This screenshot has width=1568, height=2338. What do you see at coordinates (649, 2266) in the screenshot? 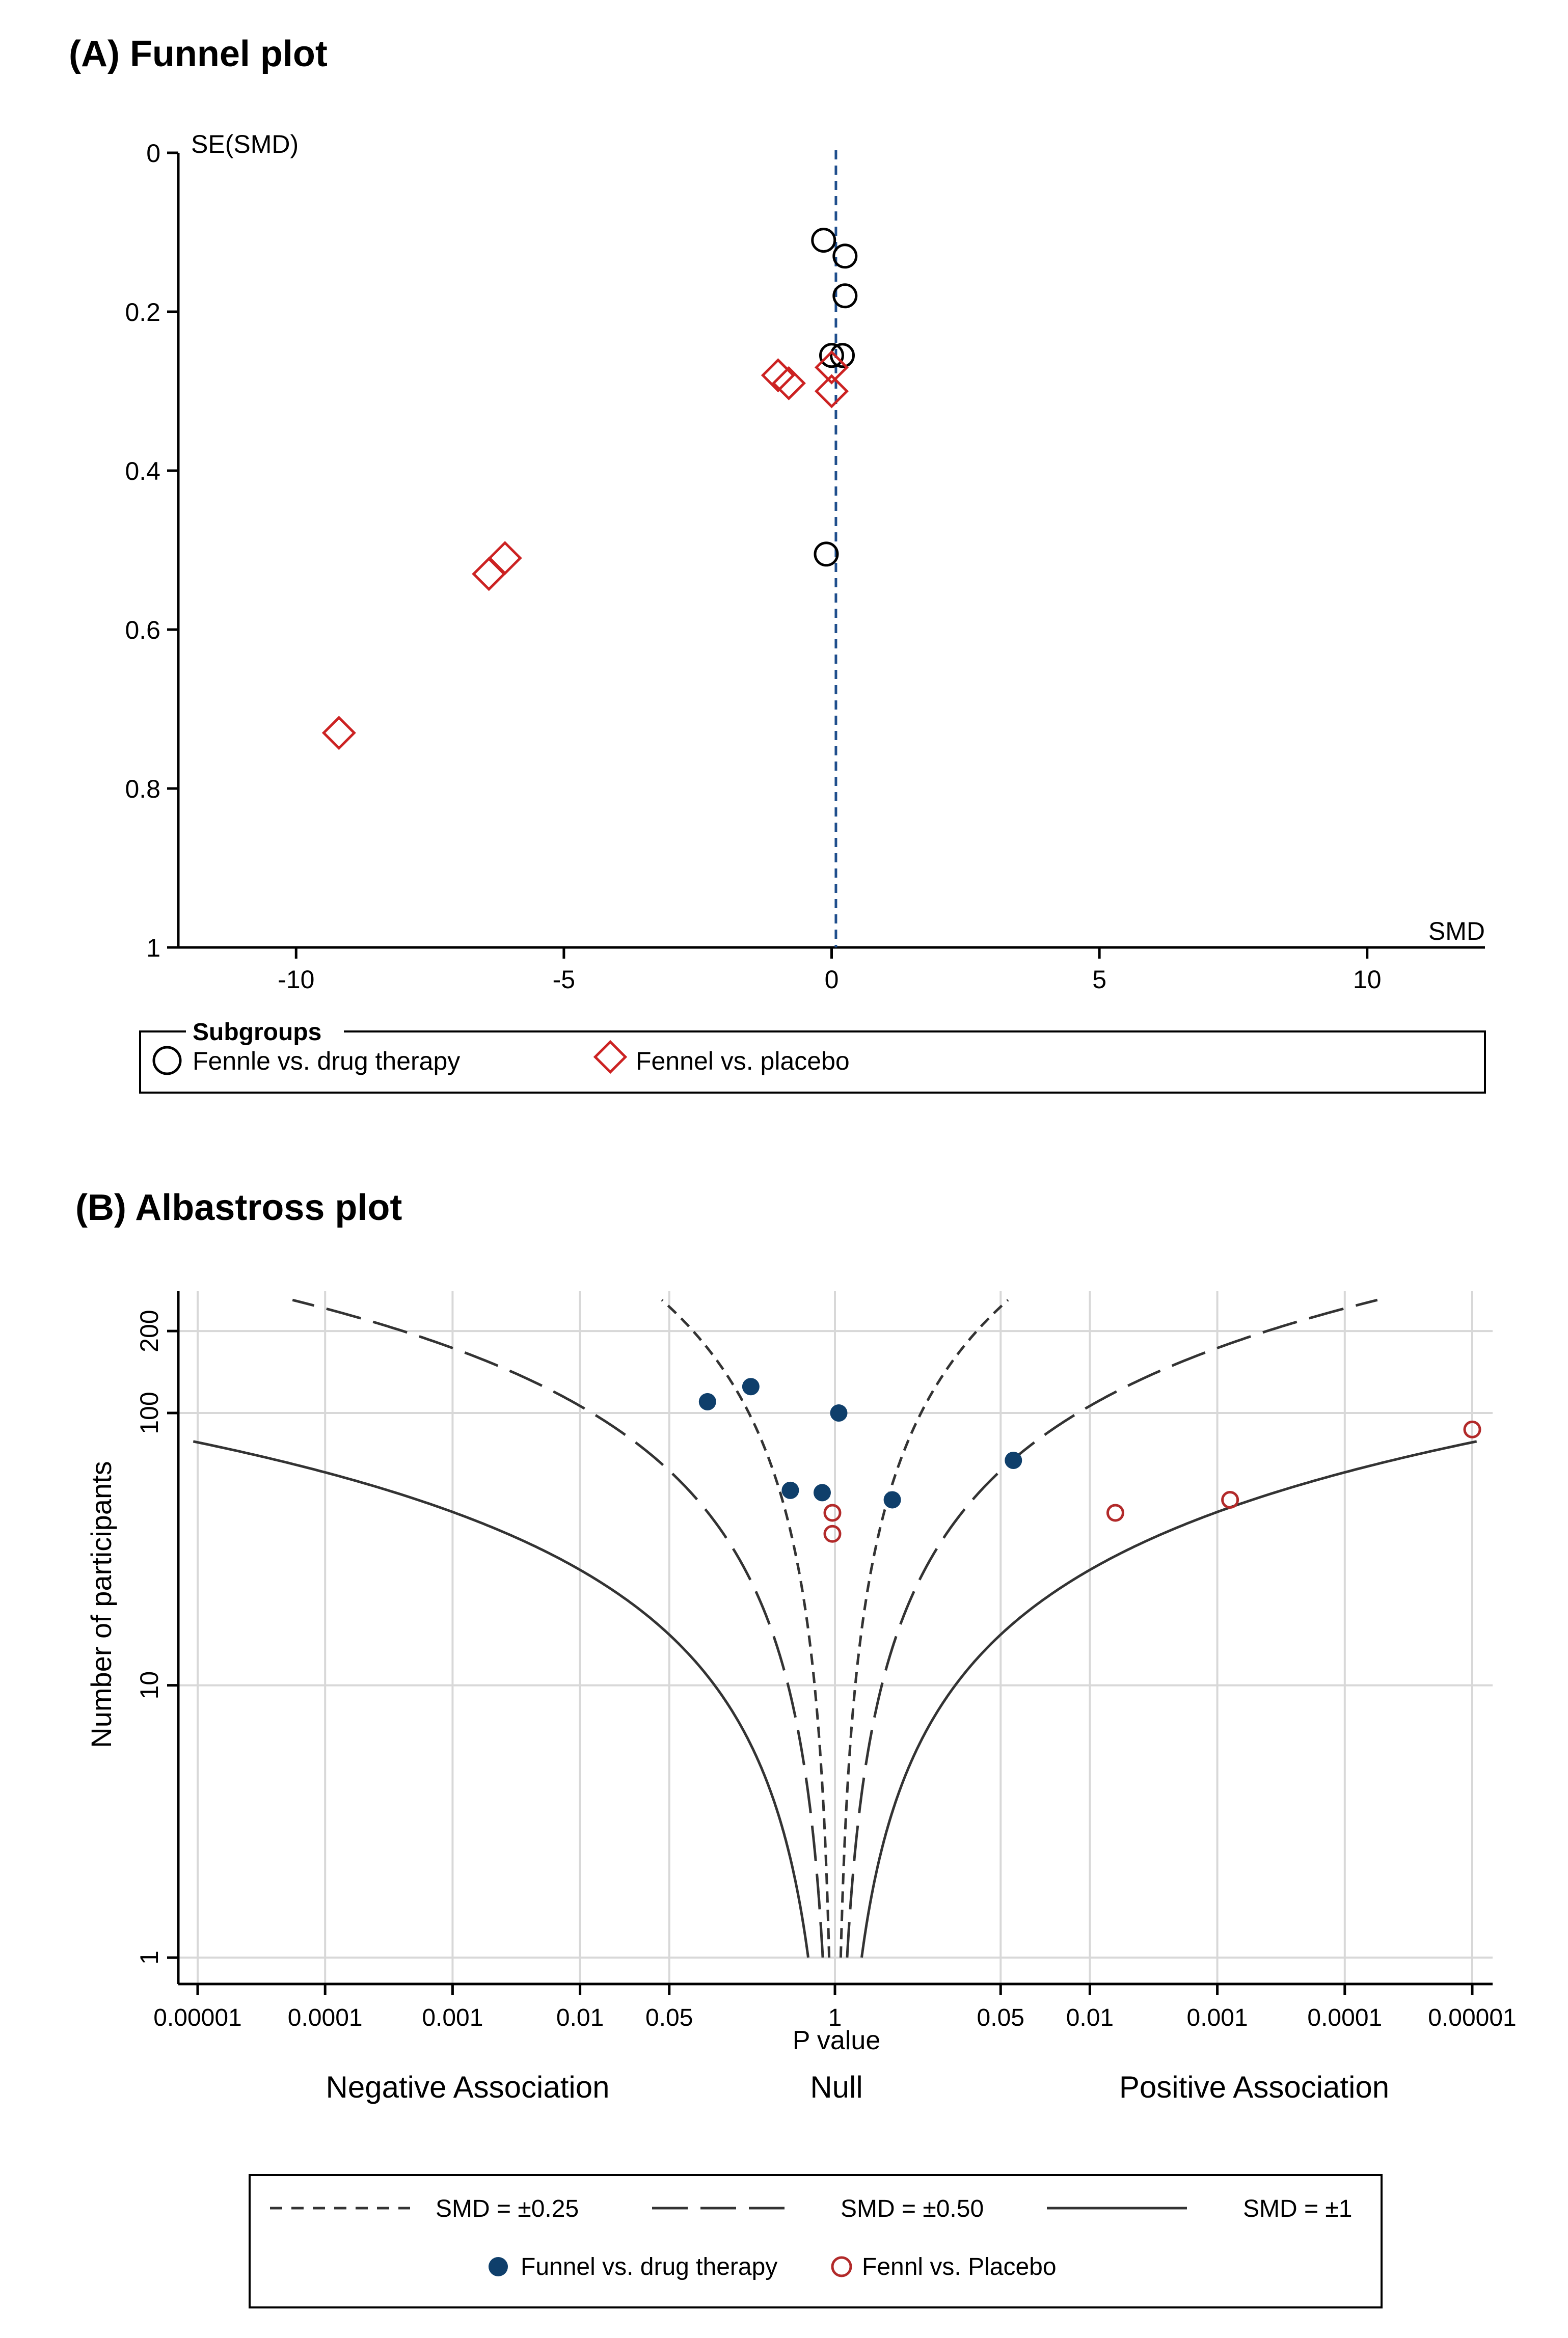
I see `legend-series-drug: Funnel vs. drug therapy` at bounding box center [649, 2266].